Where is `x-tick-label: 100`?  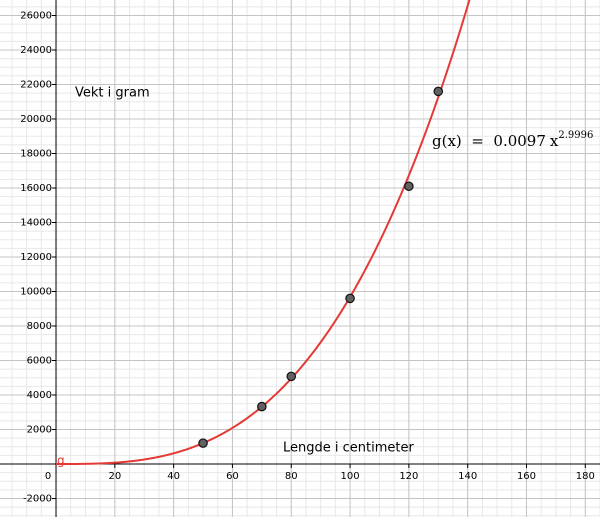 x-tick-label: 100 is located at coordinates (350, 476).